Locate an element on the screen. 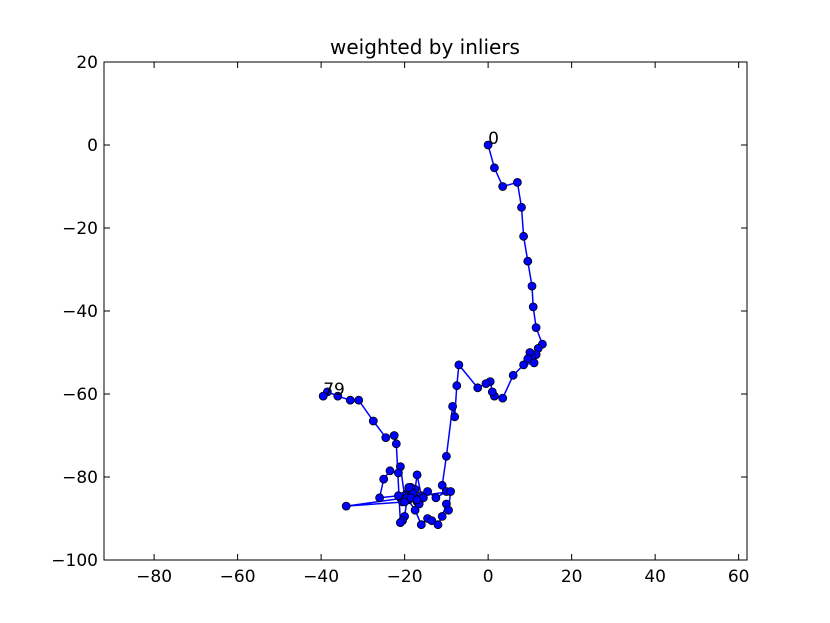 The height and width of the screenshot is (623, 830). point-annotation: 0 is located at coordinates (493, 139).